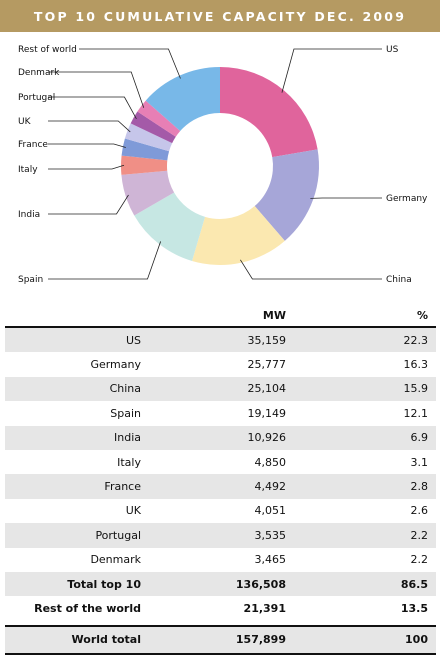  I want to click on slice-label: Portugal, so click(36, 98).